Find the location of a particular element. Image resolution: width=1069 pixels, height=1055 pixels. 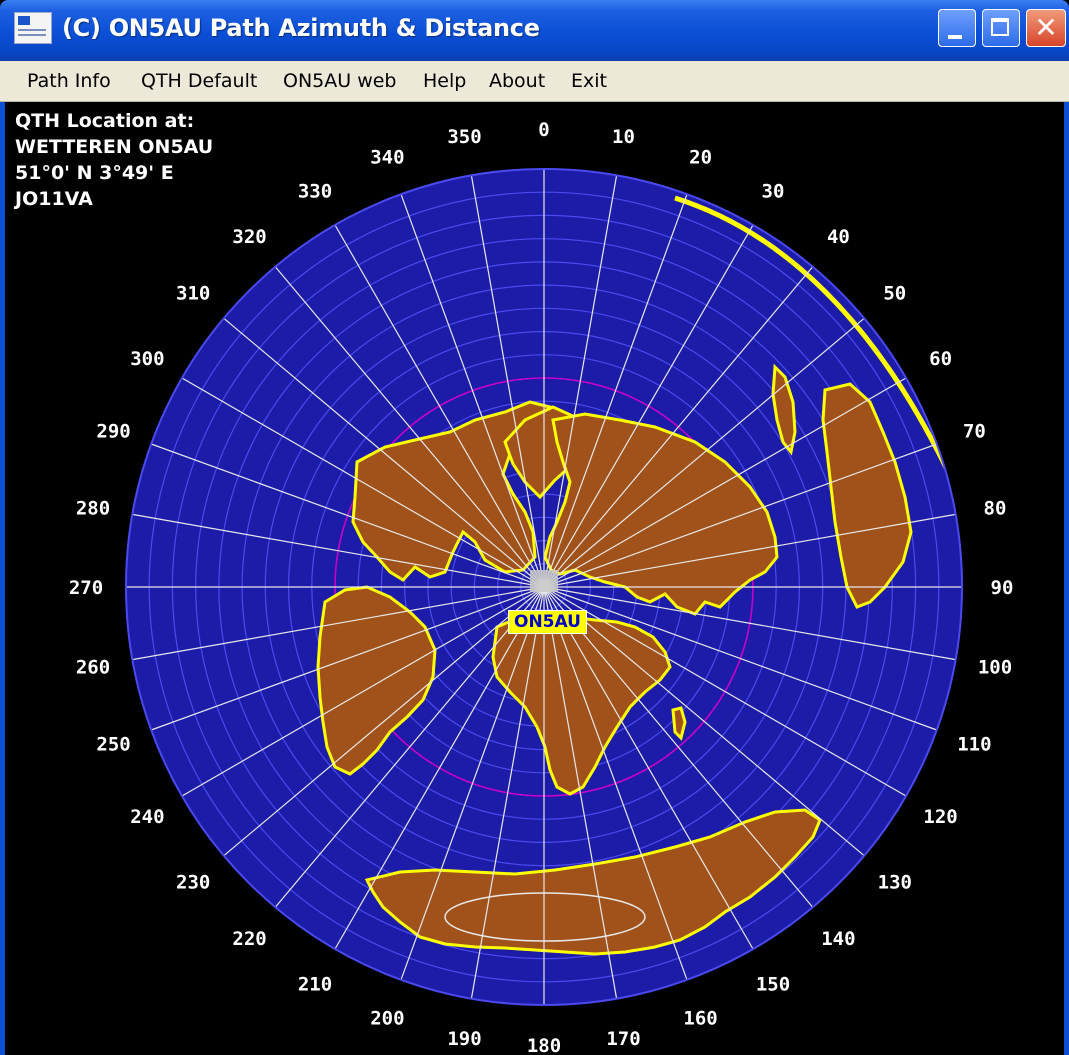

menu-help: Help is located at coordinates (445, 81).